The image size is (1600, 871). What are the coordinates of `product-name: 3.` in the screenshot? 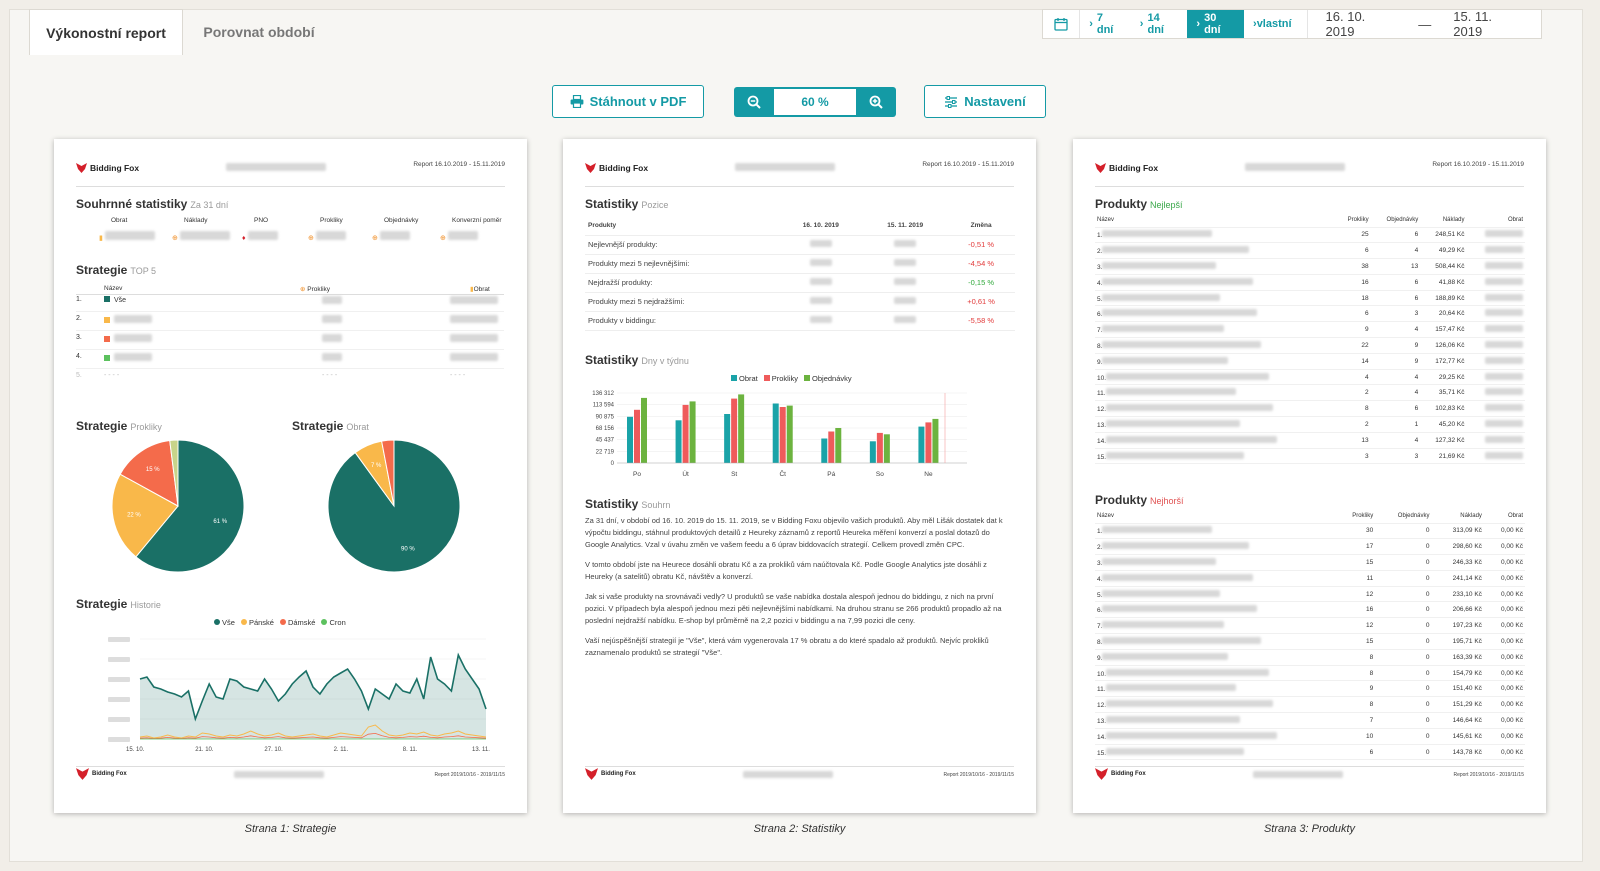 It's located at (1215, 562).